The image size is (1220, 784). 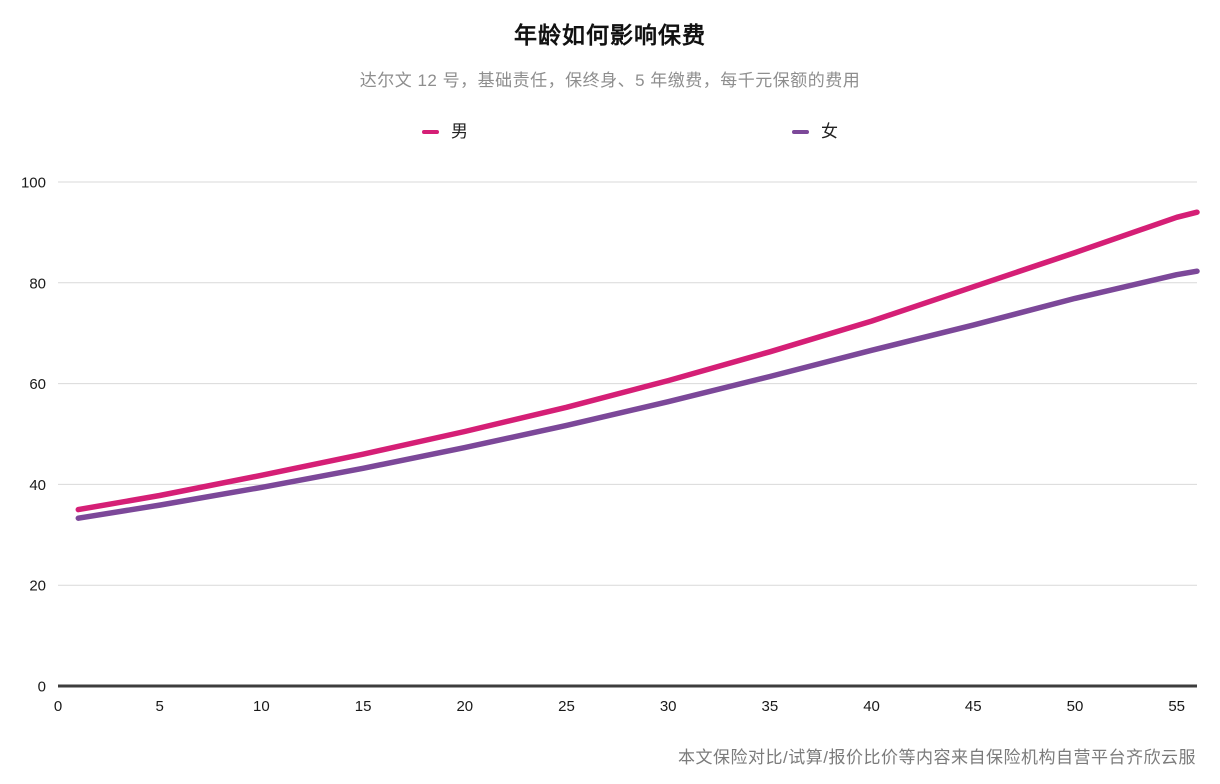 What do you see at coordinates (829, 131) in the screenshot?
I see `legend-label-female: 女` at bounding box center [829, 131].